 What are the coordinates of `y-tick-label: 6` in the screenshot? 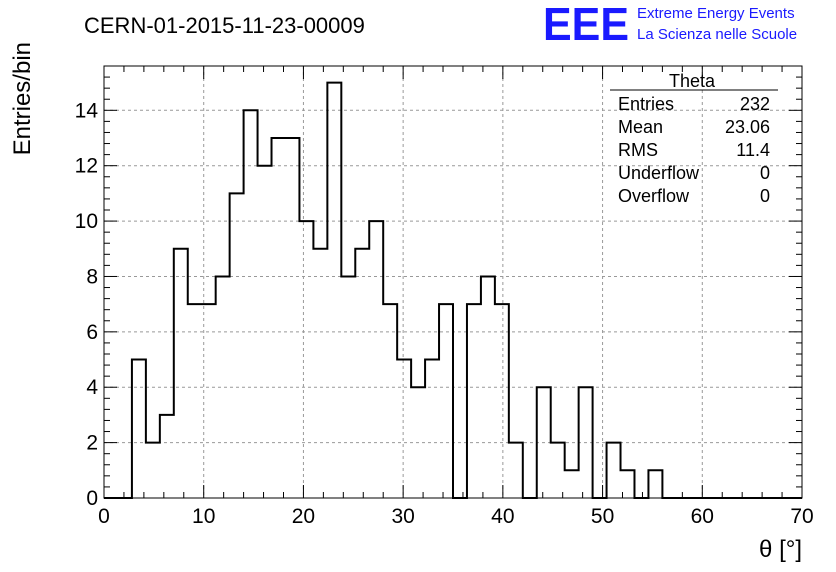 It's located at (92, 332).